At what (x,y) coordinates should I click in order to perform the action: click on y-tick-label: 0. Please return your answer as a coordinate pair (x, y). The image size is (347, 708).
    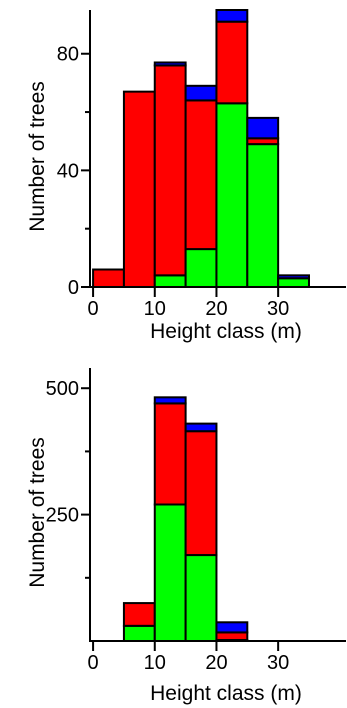
    Looking at the image, I should click on (73, 288).